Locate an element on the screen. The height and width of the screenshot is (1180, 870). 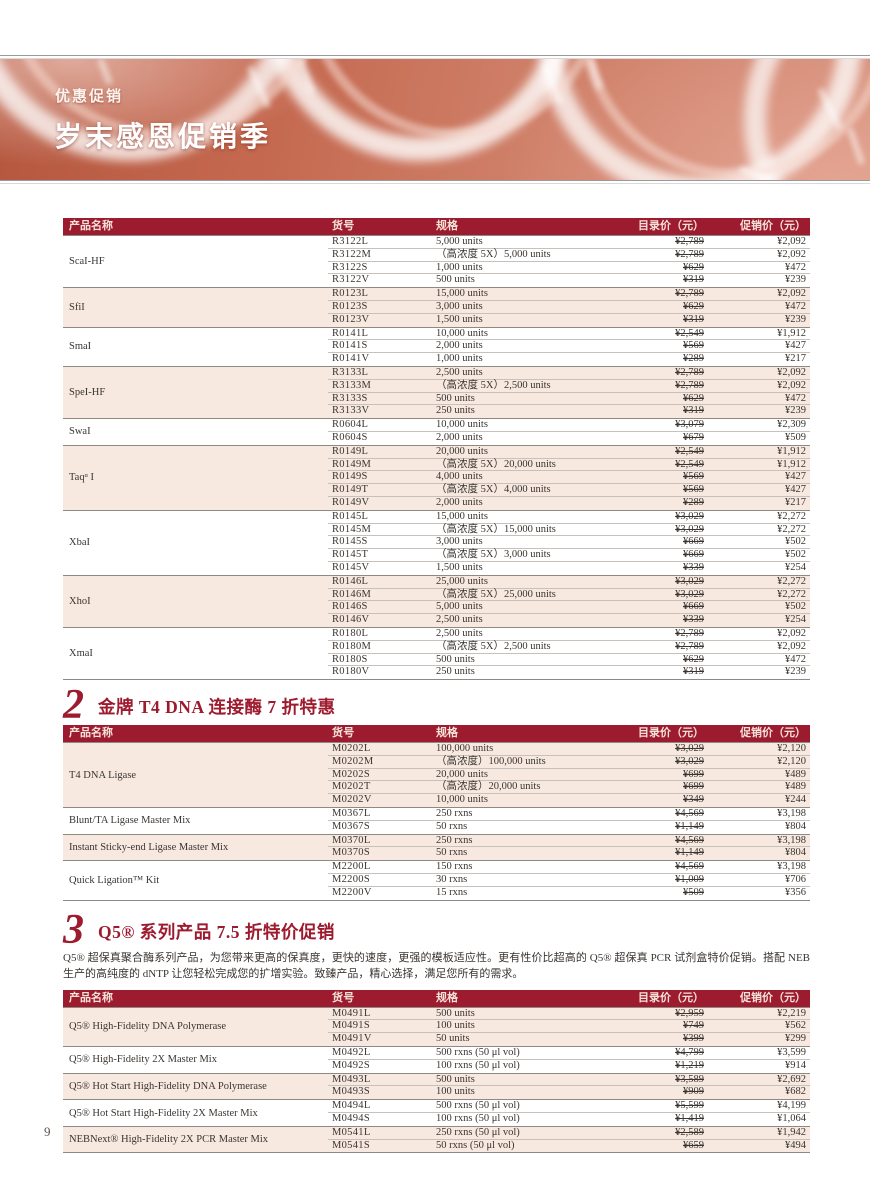
list-price-cell: ¥3,589 is located at coordinates (689, 1079).